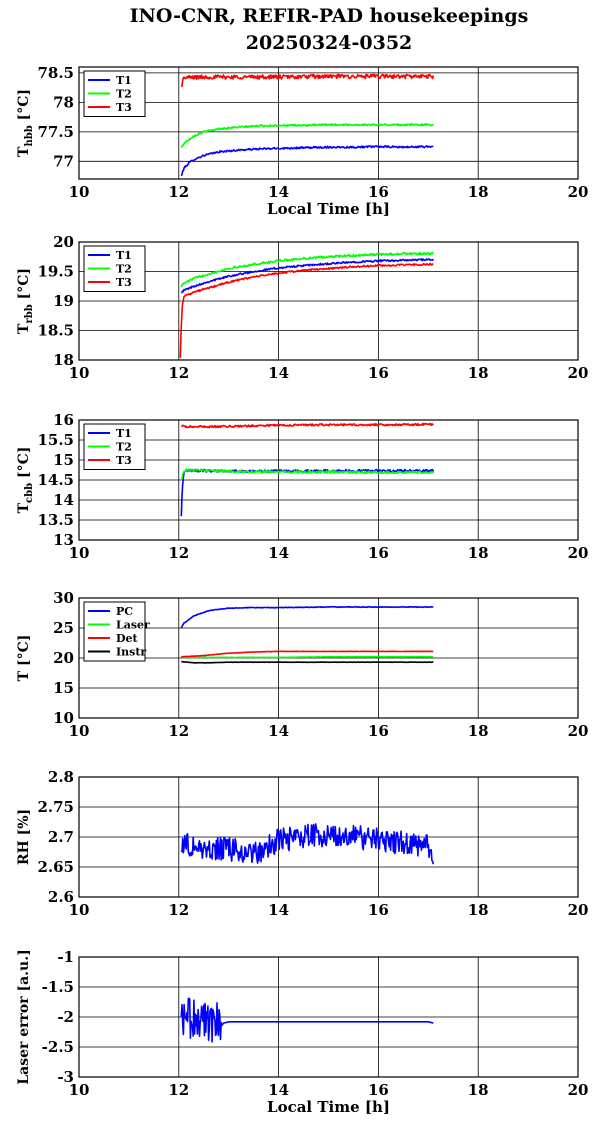 This screenshot has width=595, height=1134. What do you see at coordinates (63, 102) in the screenshot?
I see `y-tick-label: 78` at bounding box center [63, 102].